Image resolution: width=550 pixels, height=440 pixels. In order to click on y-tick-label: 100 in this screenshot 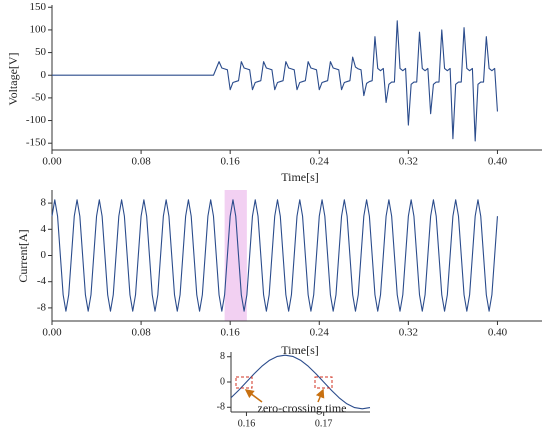, I will do `click(38, 29)`.